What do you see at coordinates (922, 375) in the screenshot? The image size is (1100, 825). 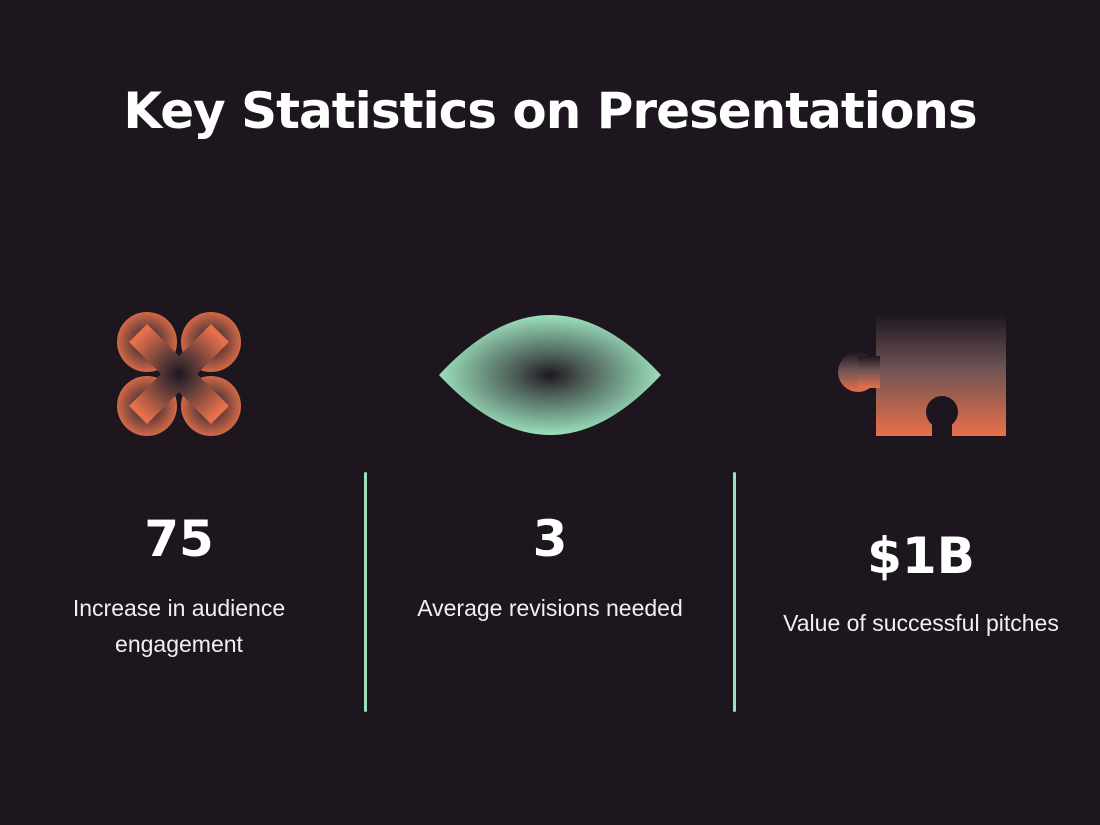 I see `puzzle-piece-icon` at bounding box center [922, 375].